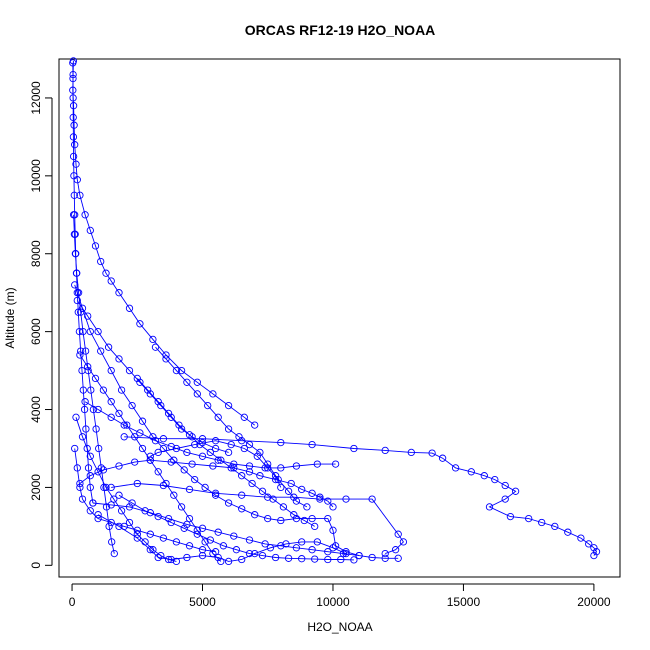 The height and width of the screenshot is (650, 650). What do you see at coordinates (36, 409) in the screenshot?
I see `y-tick-label: 4000` at bounding box center [36, 409].